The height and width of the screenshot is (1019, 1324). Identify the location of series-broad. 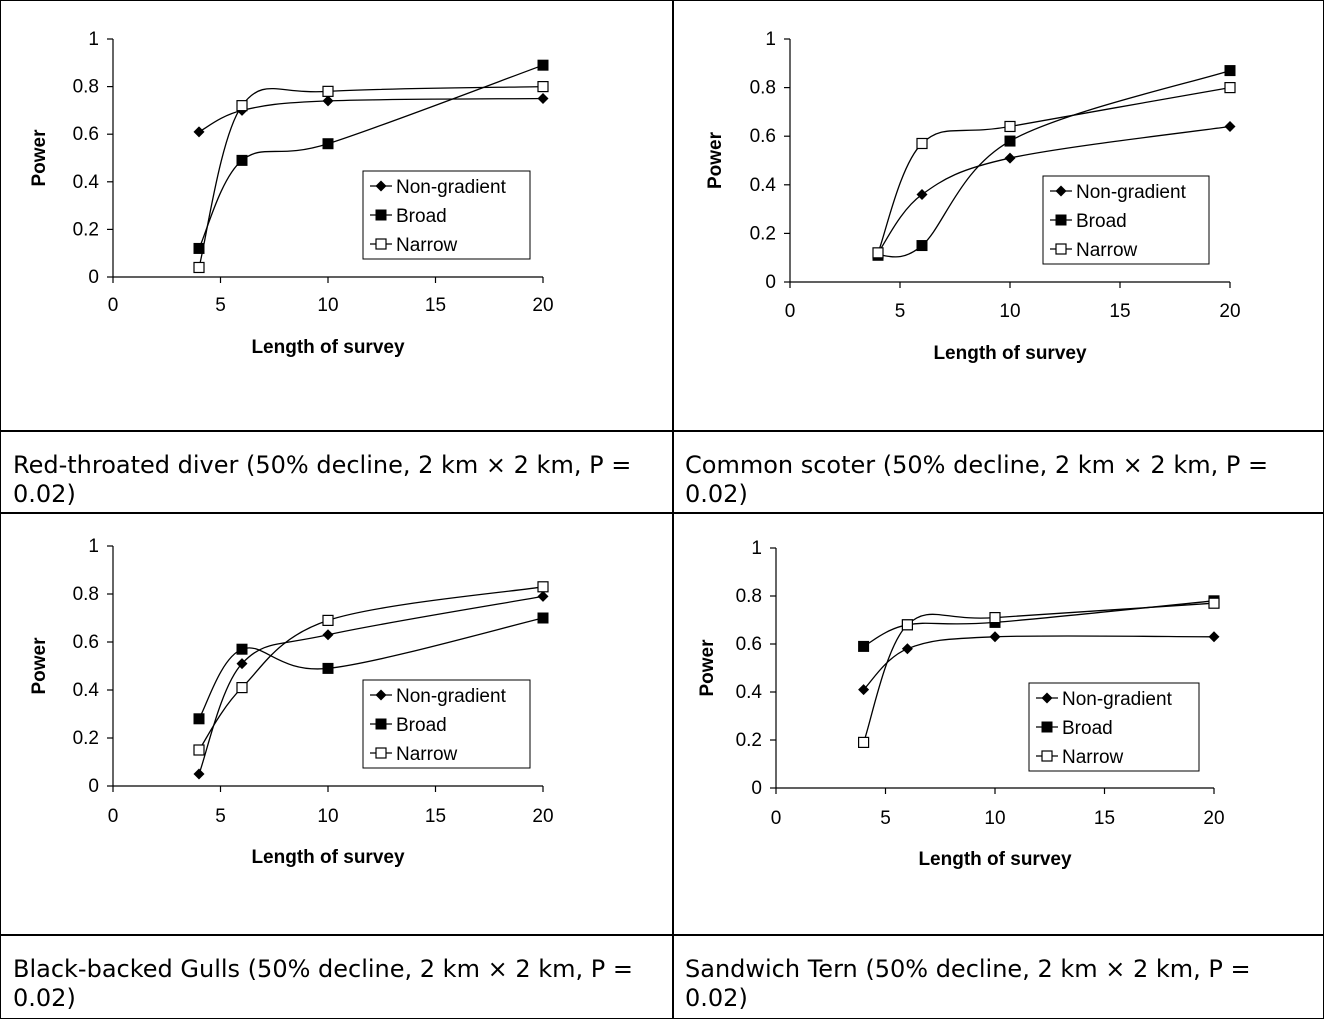
(371, 668).